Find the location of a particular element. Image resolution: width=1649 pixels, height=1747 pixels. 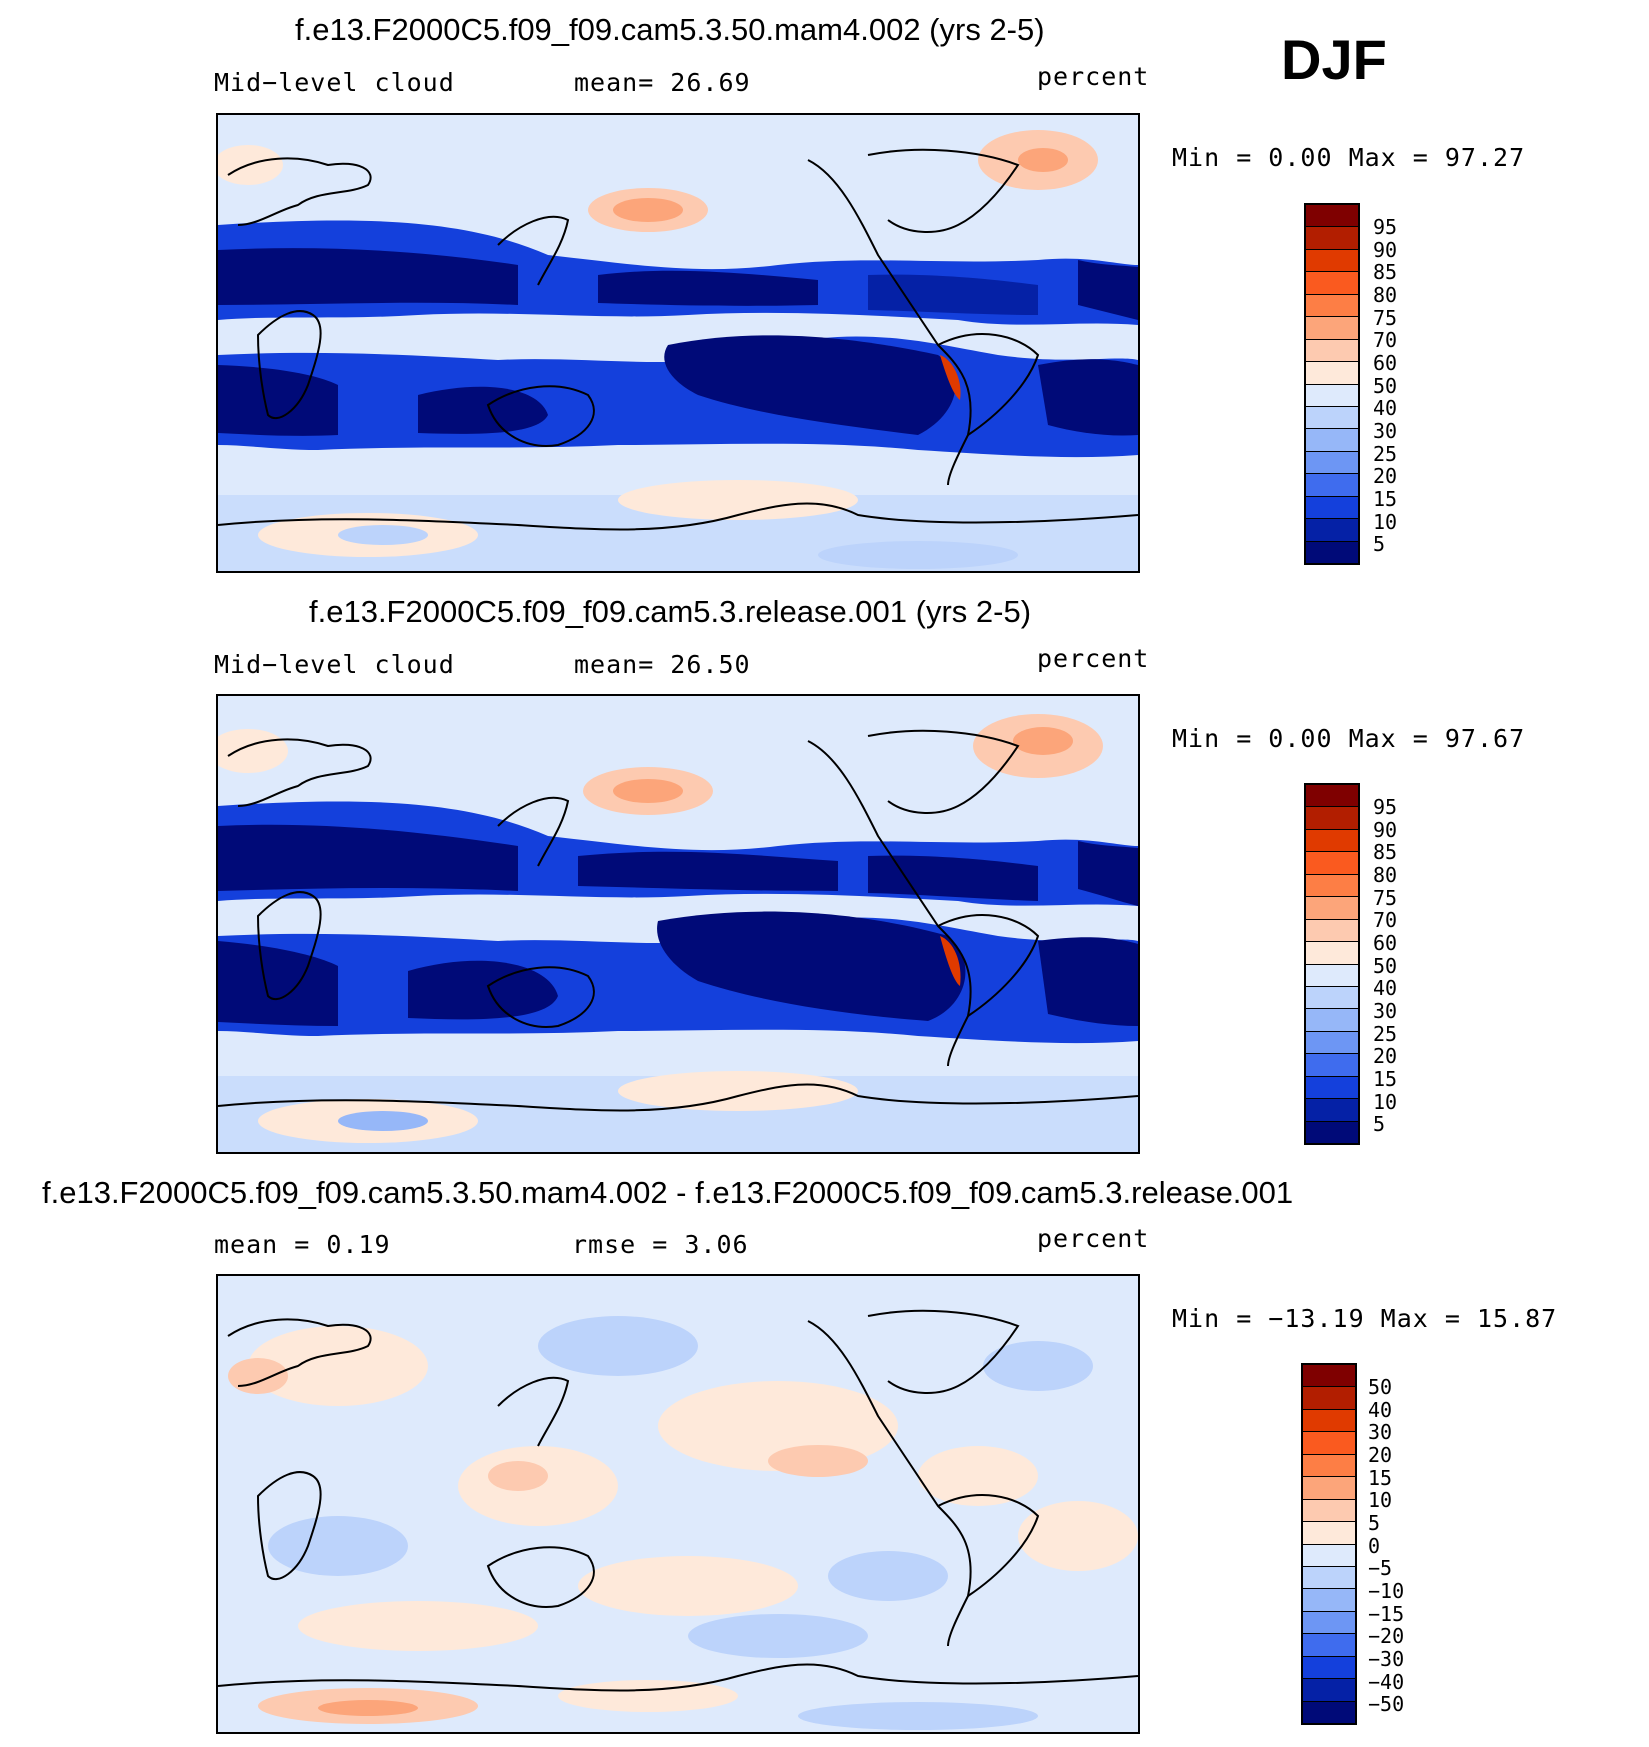

panel1-cbar-label: 20 is located at coordinates (1385, 476).